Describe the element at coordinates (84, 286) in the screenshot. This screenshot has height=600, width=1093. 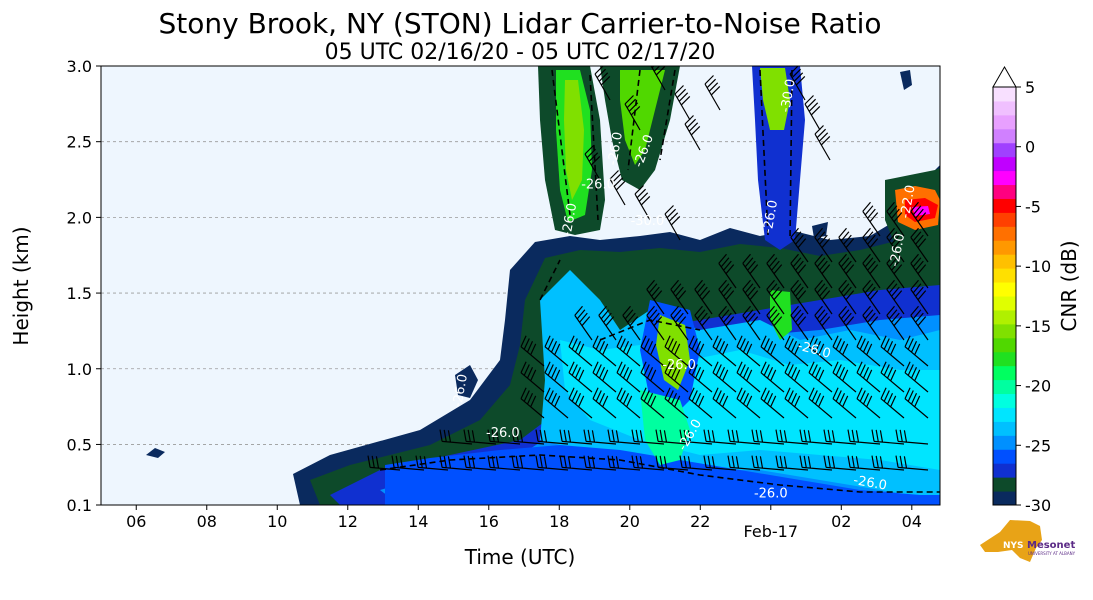
I see `y-axis: 0.1 0.5 1.0 1.5 2.0 2.5 3.0` at that location.